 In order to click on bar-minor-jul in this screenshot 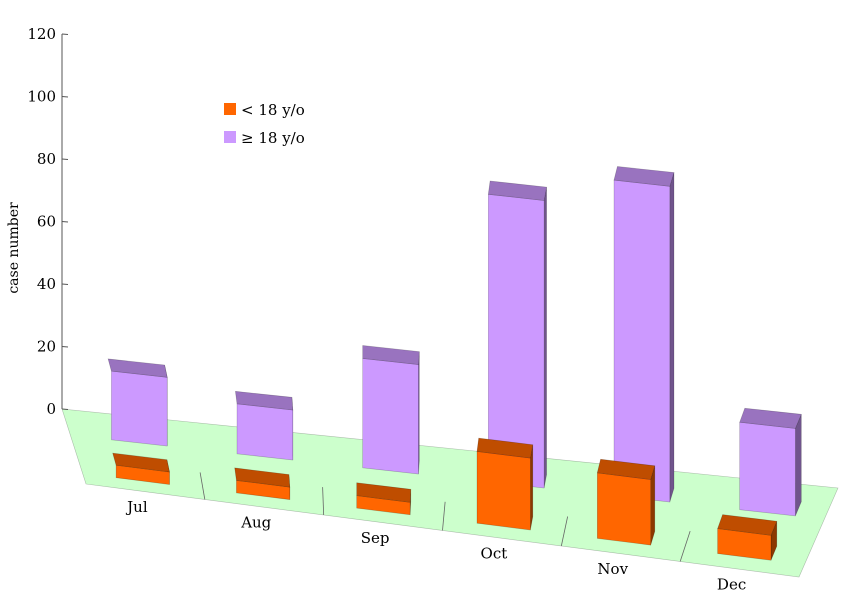, I will do `click(141, 468)`.